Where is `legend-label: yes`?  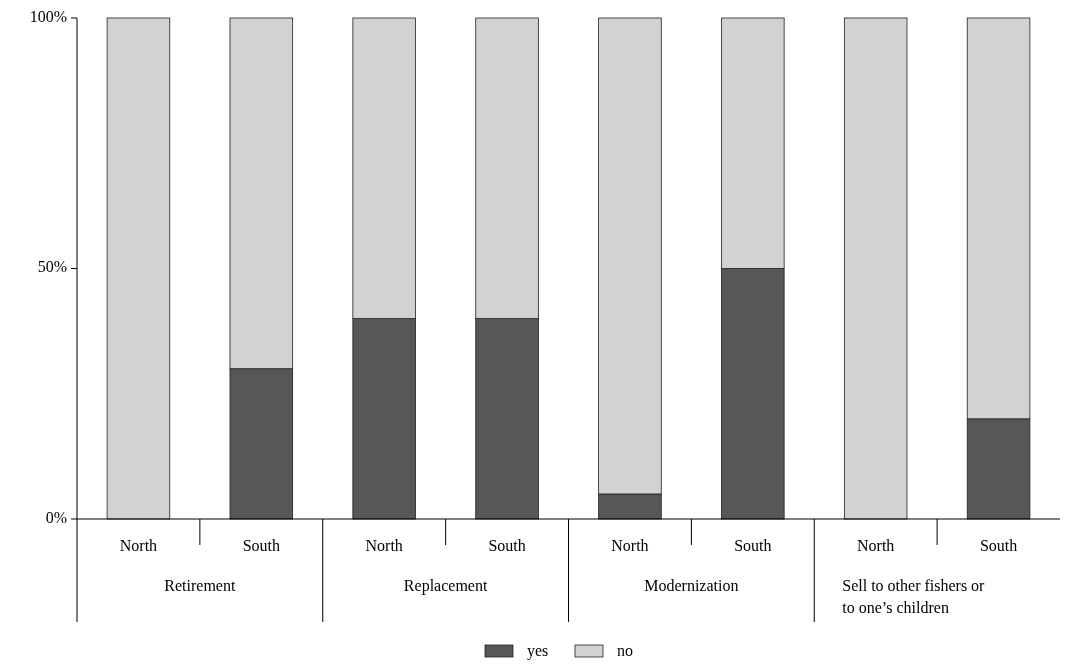
legend-label: yes is located at coordinates (538, 650).